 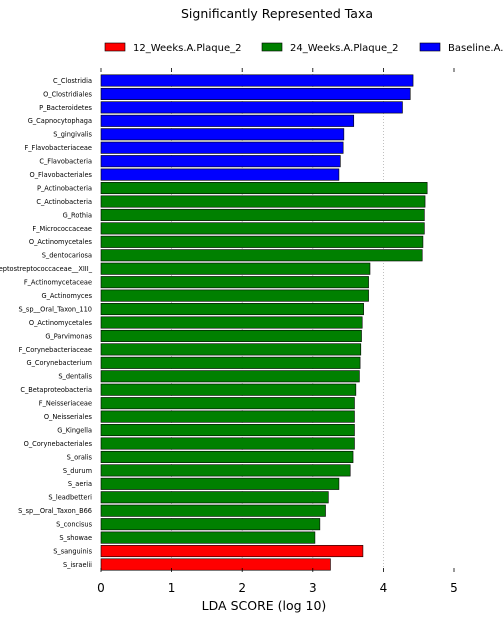 What do you see at coordinates (60, 121) in the screenshot?
I see `category-label: G_Capnocytophaga` at bounding box center [60, 121].